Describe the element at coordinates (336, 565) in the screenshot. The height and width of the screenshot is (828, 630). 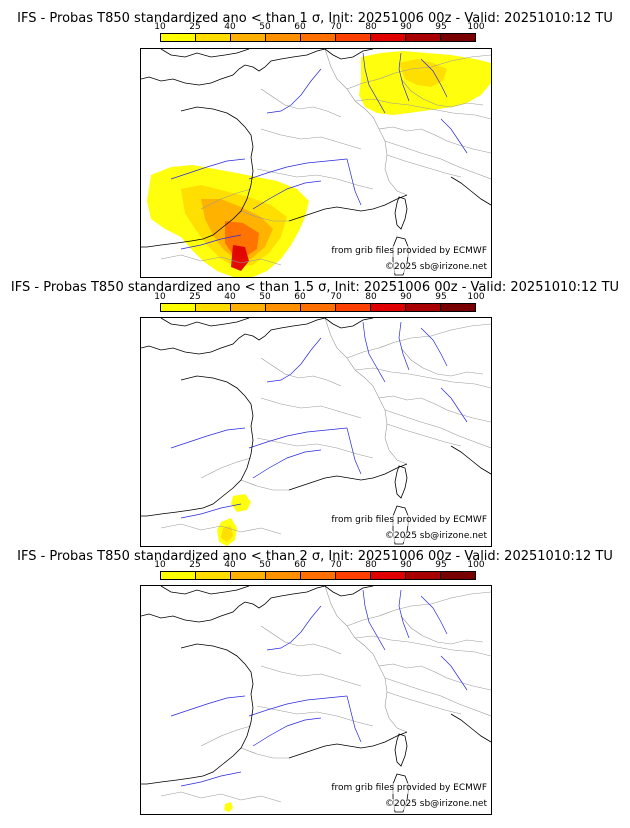
I see `colorbar-tick: 70` at that location.